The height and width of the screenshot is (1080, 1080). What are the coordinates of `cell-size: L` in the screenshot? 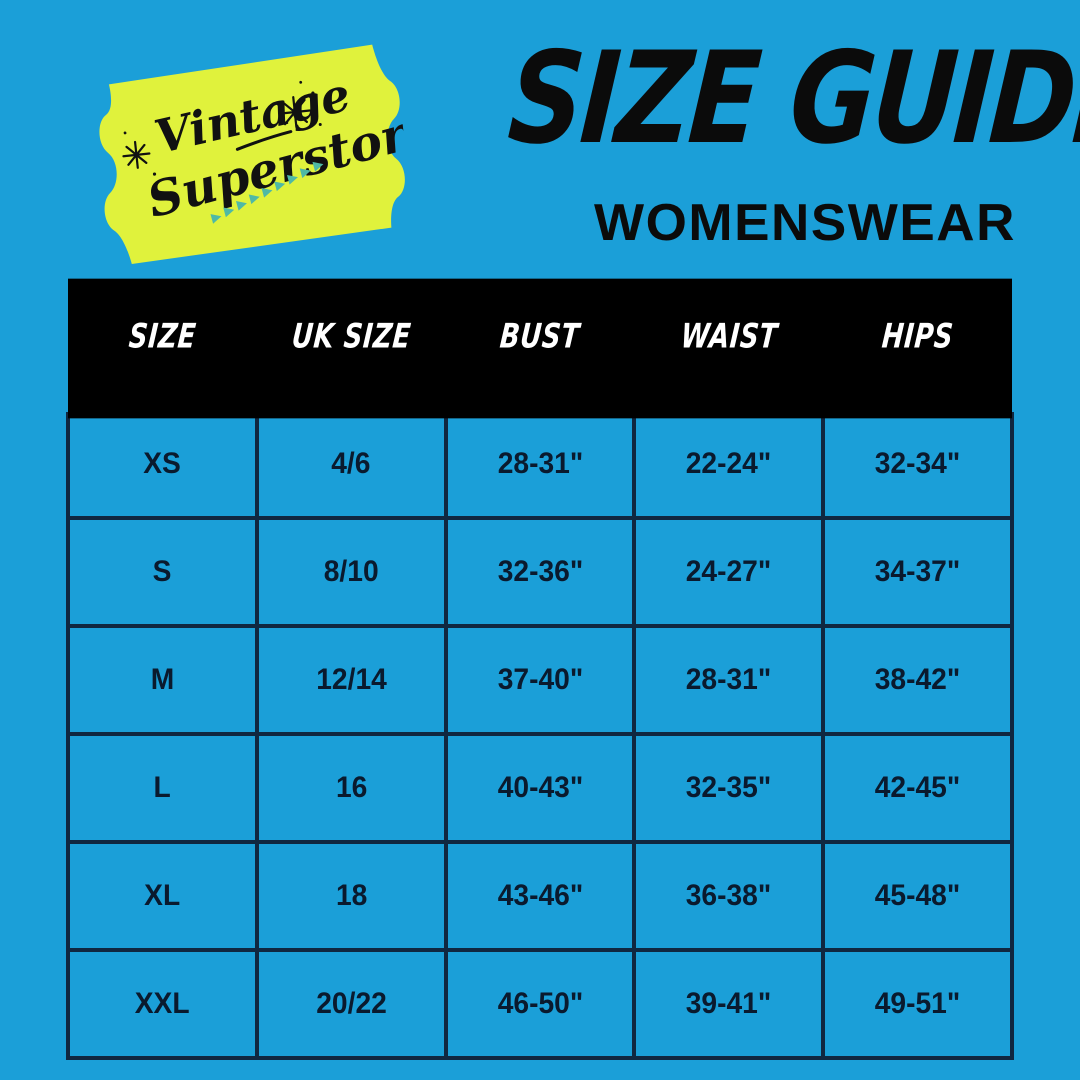 It's located at (162, 788).